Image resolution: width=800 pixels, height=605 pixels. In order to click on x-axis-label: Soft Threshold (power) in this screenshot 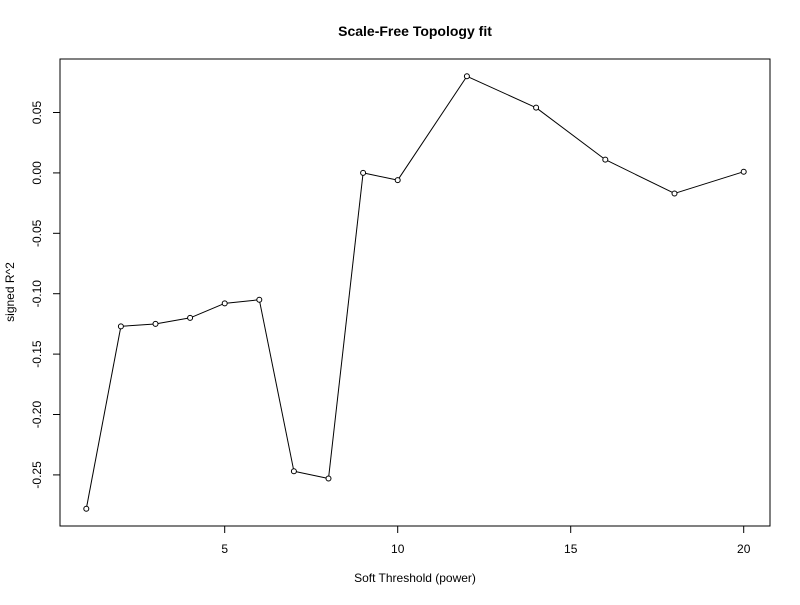, I will do `click(415, 578)`.